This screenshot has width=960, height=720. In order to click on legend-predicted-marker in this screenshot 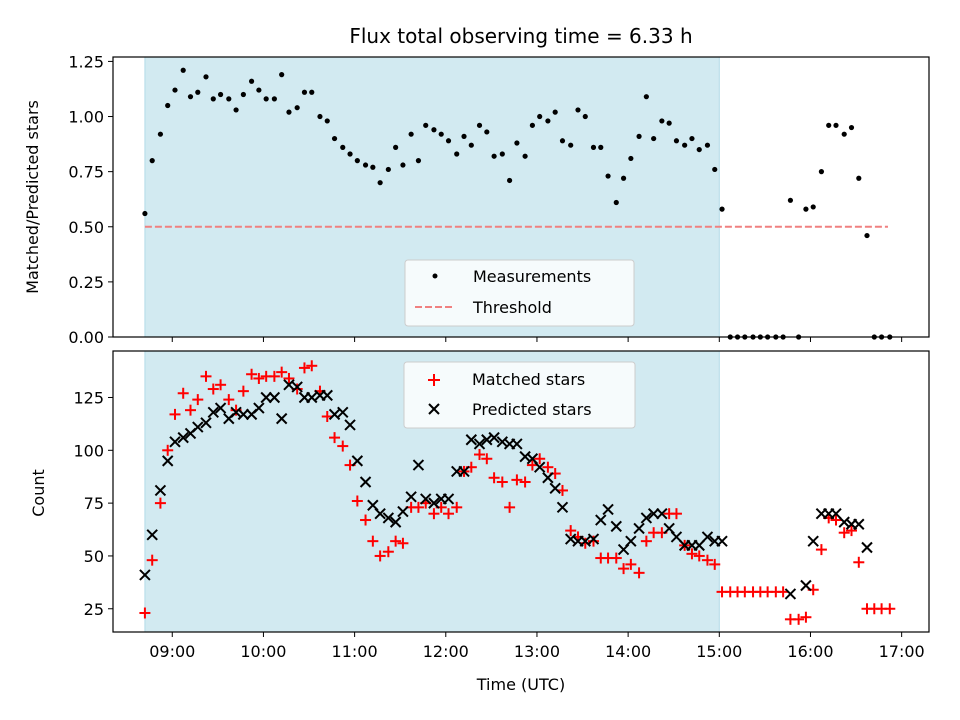, I will do `click(434, 409)`.